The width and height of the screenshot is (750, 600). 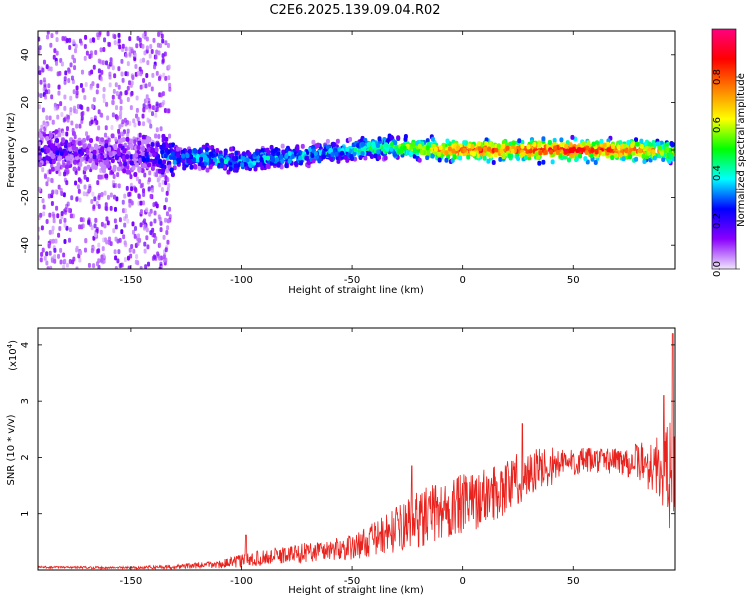 What do you see at coordinates (131, 581) in the screenshot?
I see `x-tick-label: -150` at bounding box center [131, 581].